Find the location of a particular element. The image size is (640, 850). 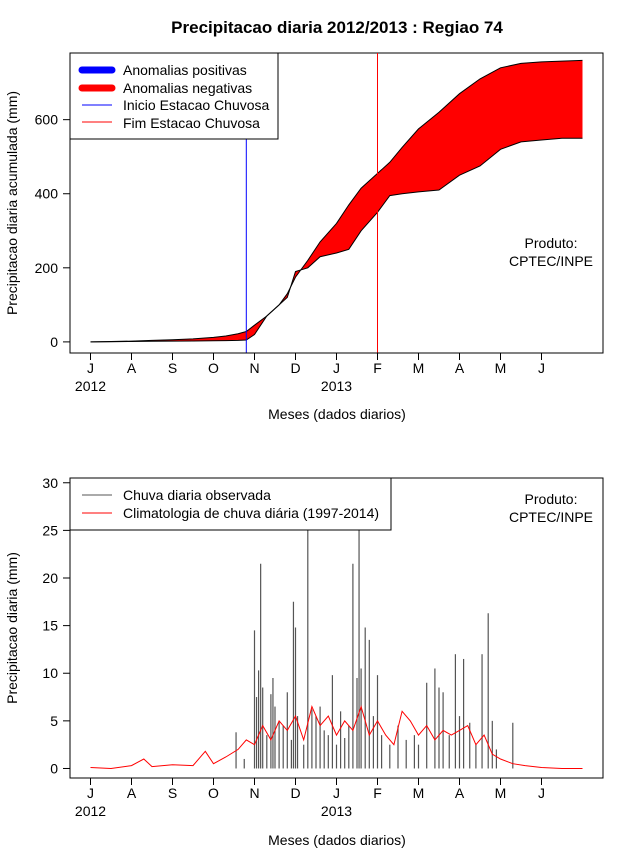

observed-bars-group is located at coordinates (374, 647).